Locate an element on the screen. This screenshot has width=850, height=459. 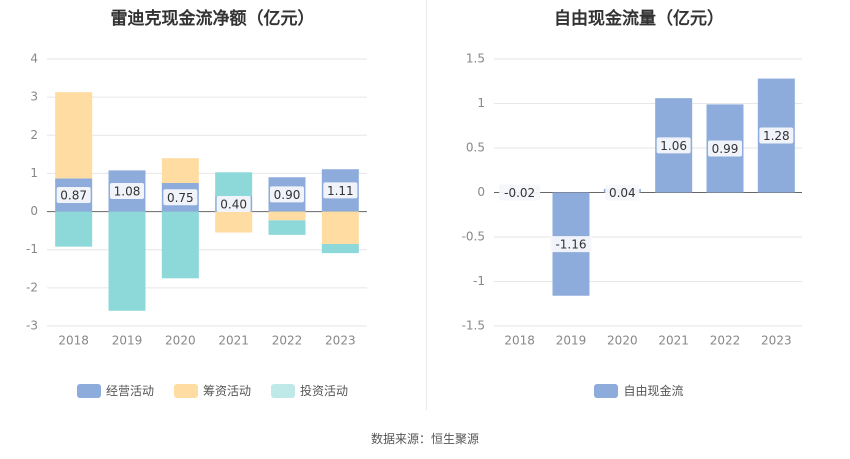
legend-item-investing: 投资活动 is located at coordinates (309, 390).